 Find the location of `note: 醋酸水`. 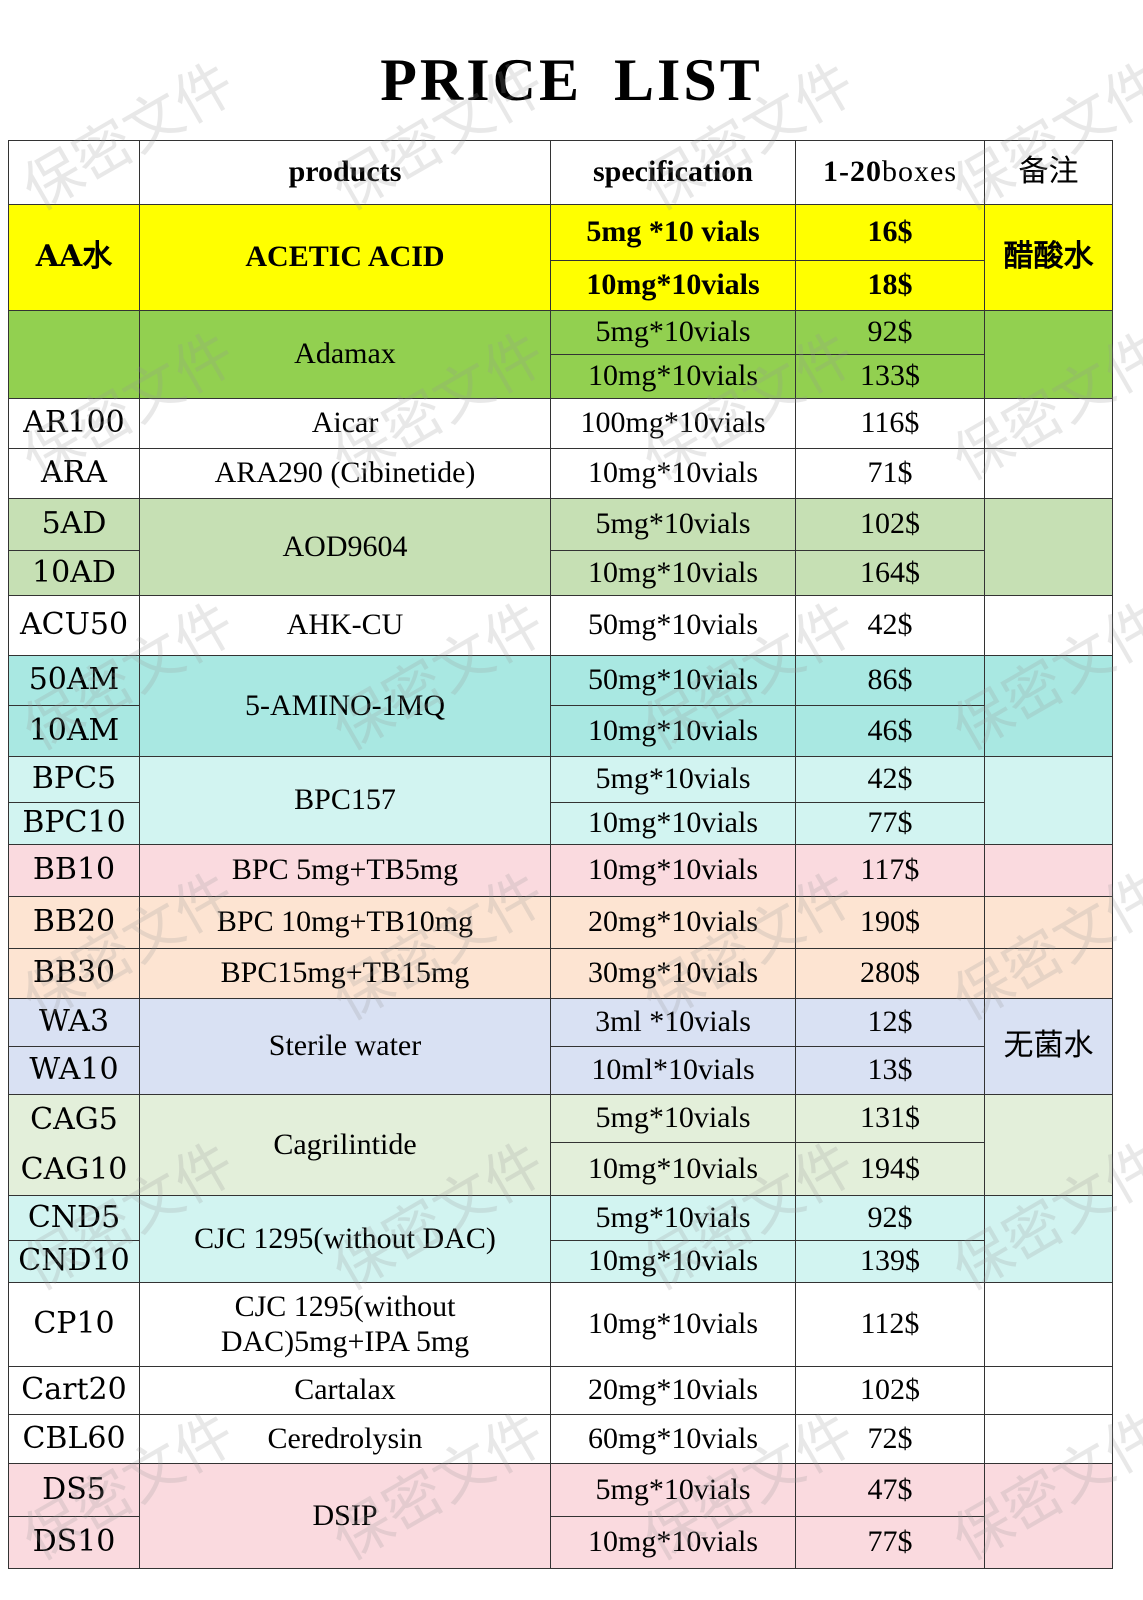

note: 醋酸水 is located at coordinates (1048, 257).